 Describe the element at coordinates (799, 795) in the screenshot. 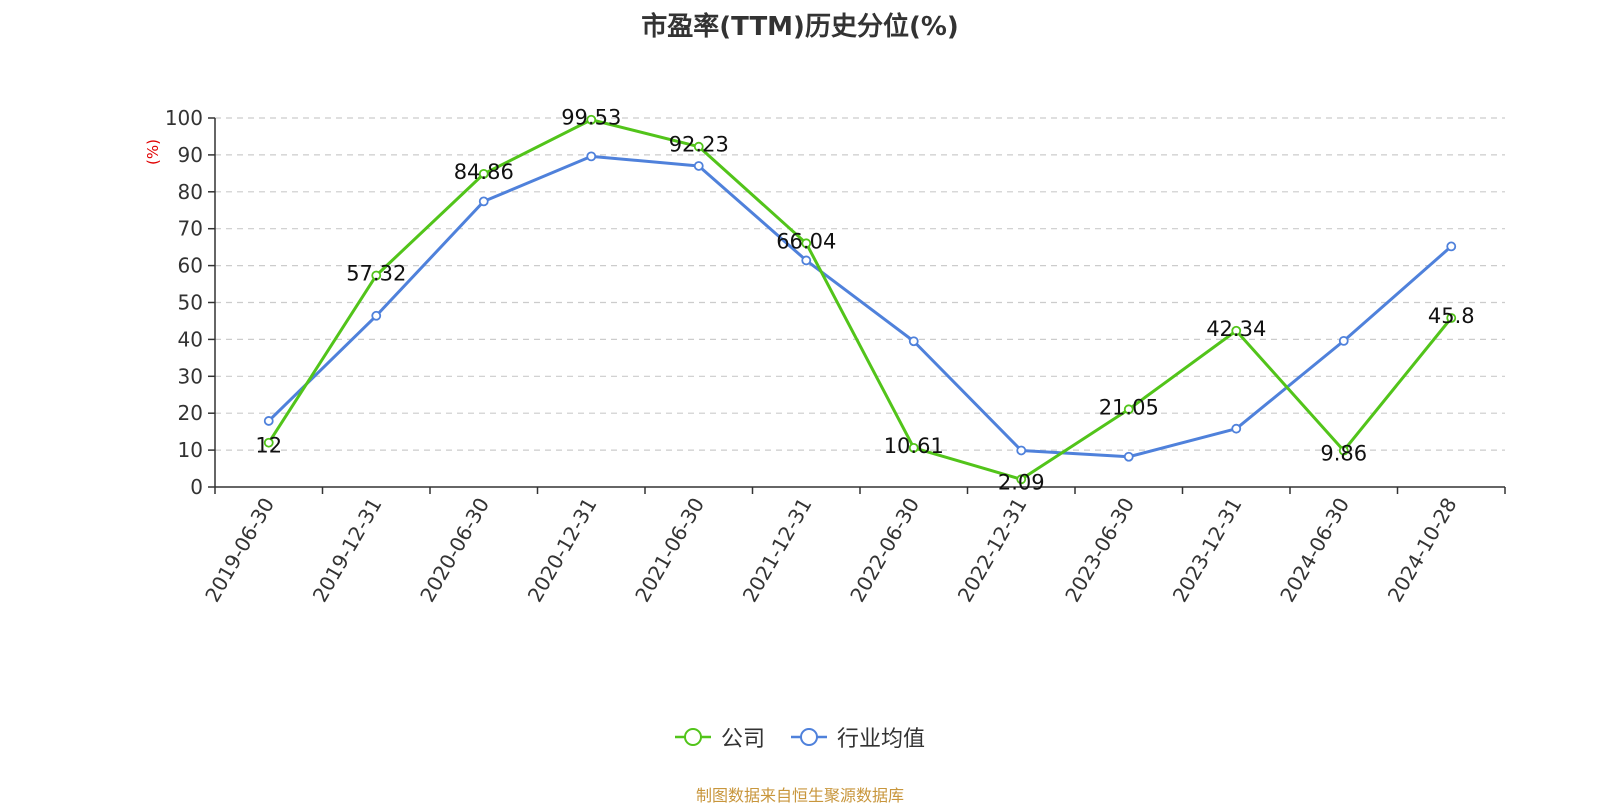

I see `source-note: 制图数据来自恒生聚源数据库` at that location.